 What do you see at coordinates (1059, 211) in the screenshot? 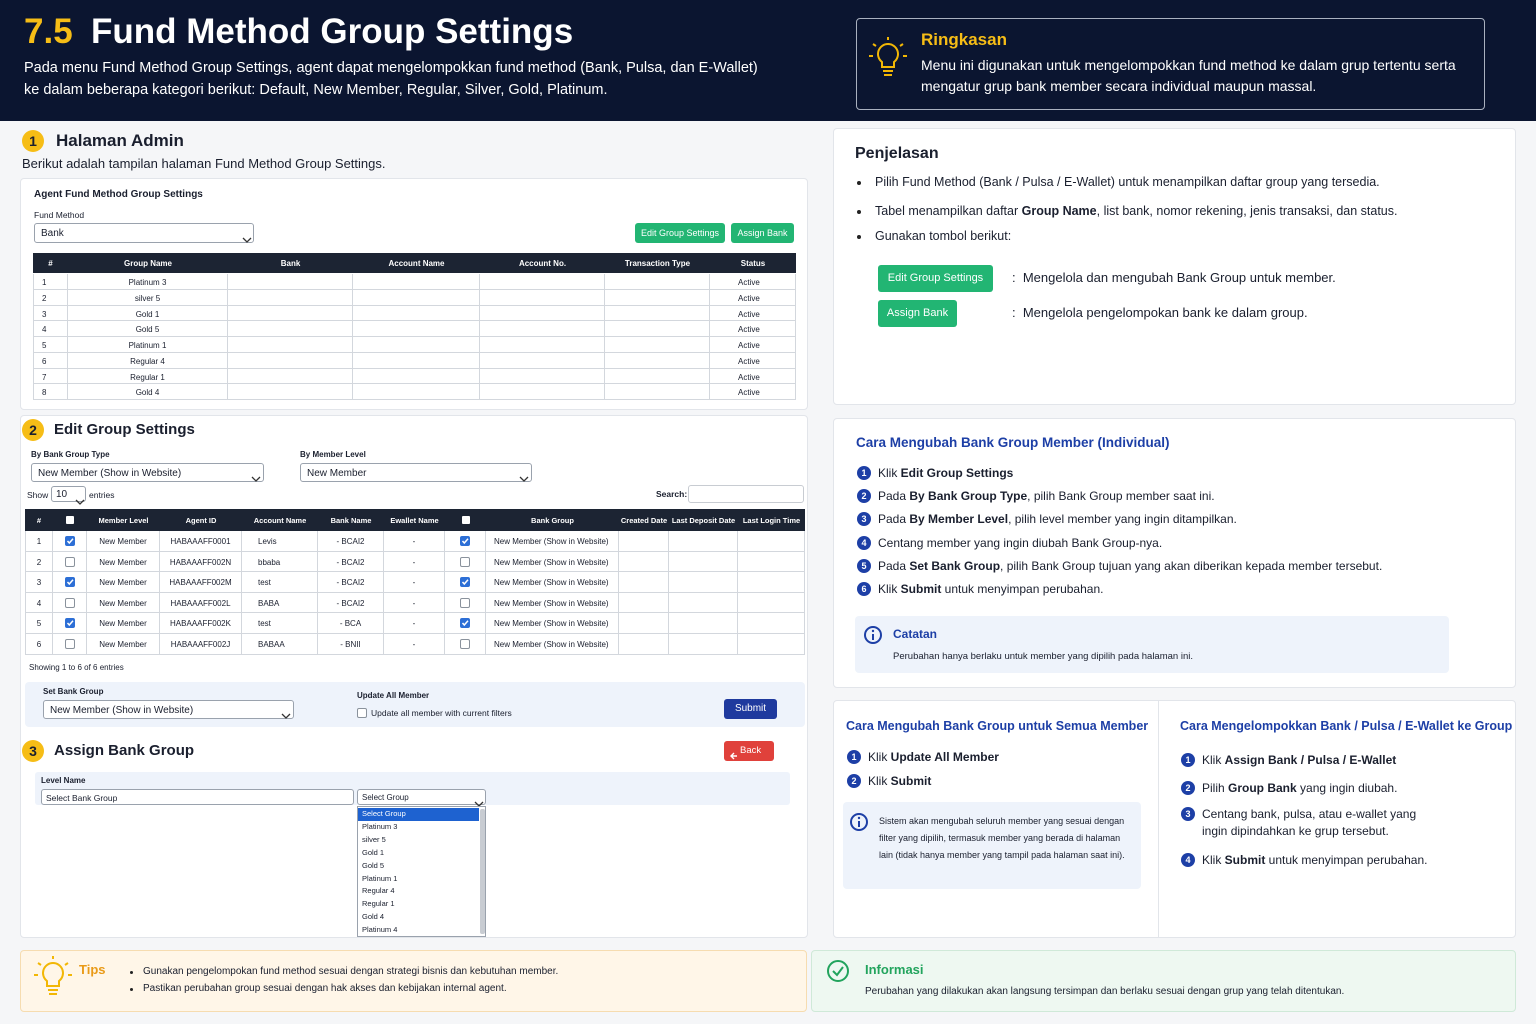
I see `bold-text: Group Name` at bounding box center [1059, 211].